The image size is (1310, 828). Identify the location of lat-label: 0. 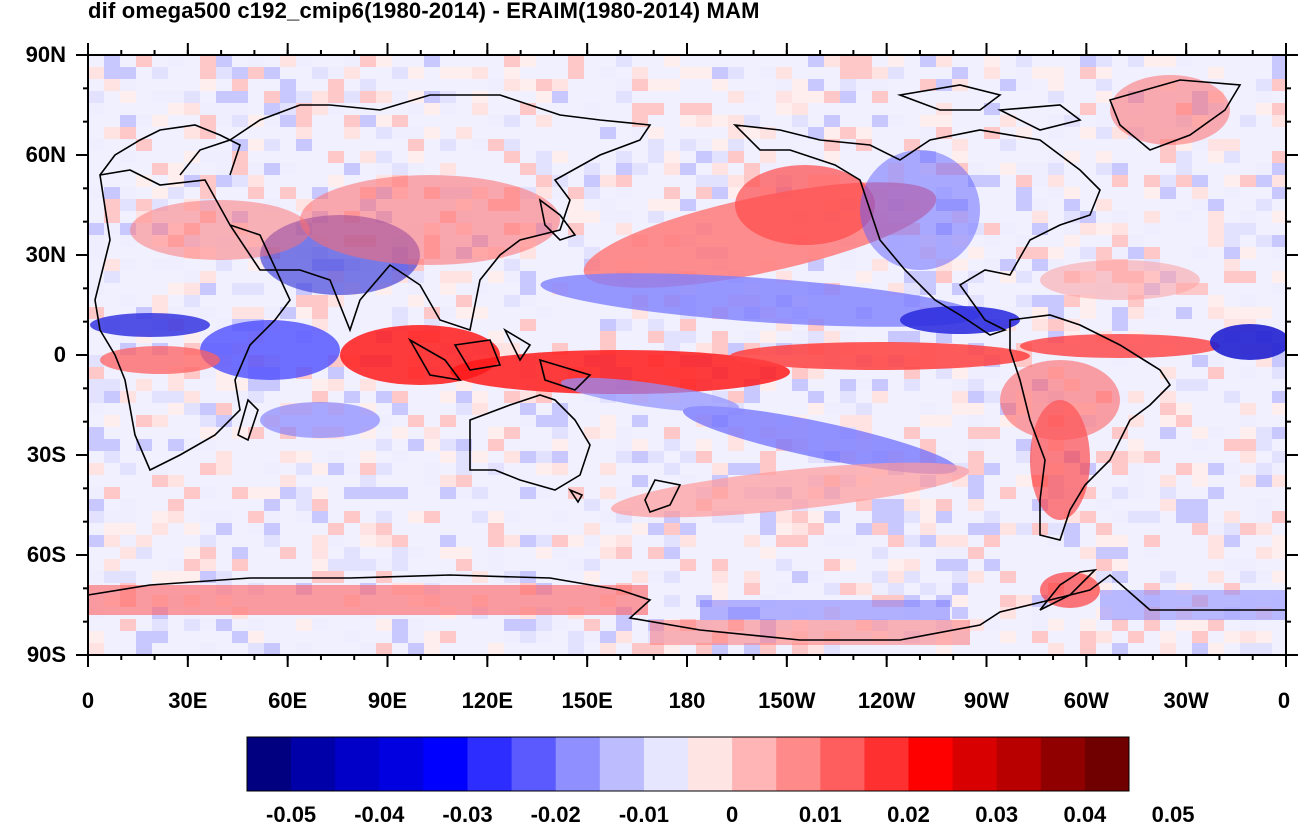
(59, 354).